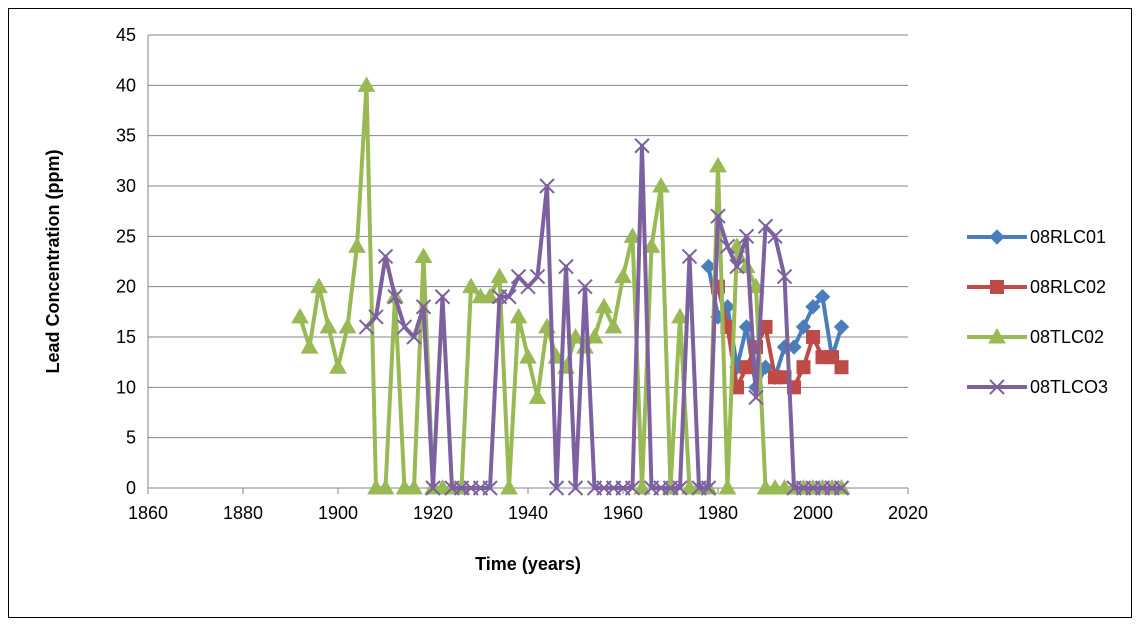 Image resolution: width=1144 pixels, height=630 pixels. What do you see at coordinates (997, 287) in the screenshot?
I see `legend-swatch-marker` at bounding box center [997, 287].